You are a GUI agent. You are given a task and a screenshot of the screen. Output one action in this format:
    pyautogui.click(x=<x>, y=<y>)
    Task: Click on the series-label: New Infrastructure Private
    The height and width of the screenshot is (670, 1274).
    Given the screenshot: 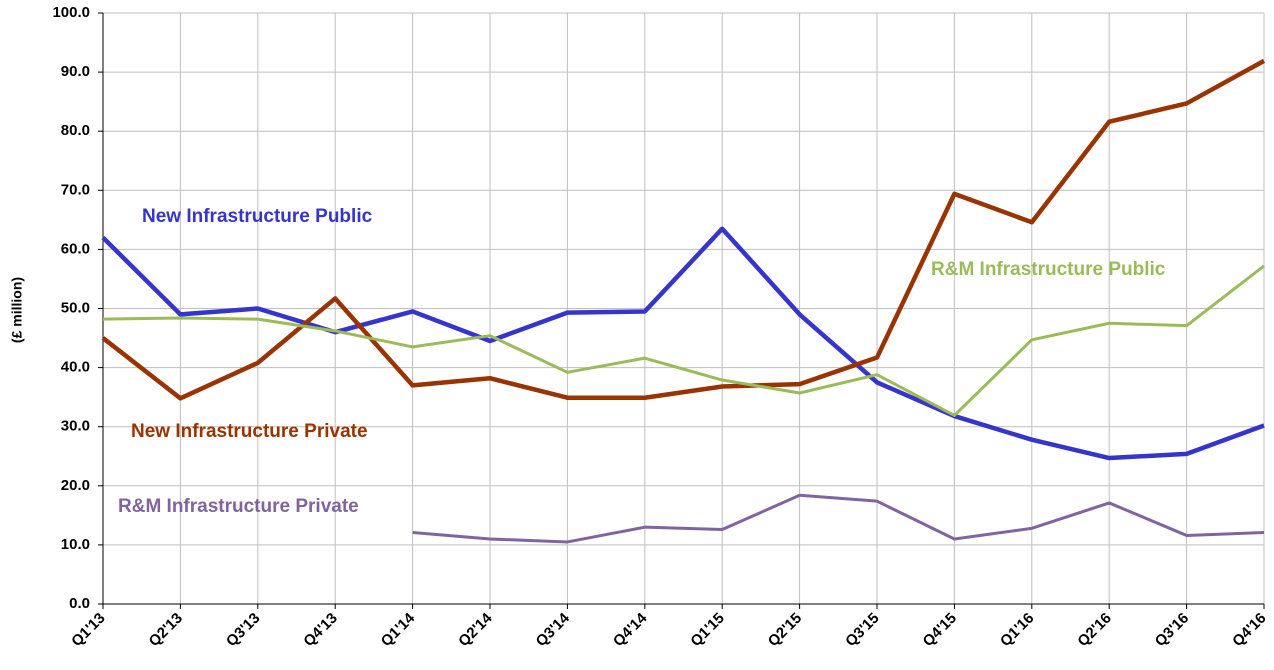 What is the action you would take?
    pyautogui.click(x=249, y=431)
    